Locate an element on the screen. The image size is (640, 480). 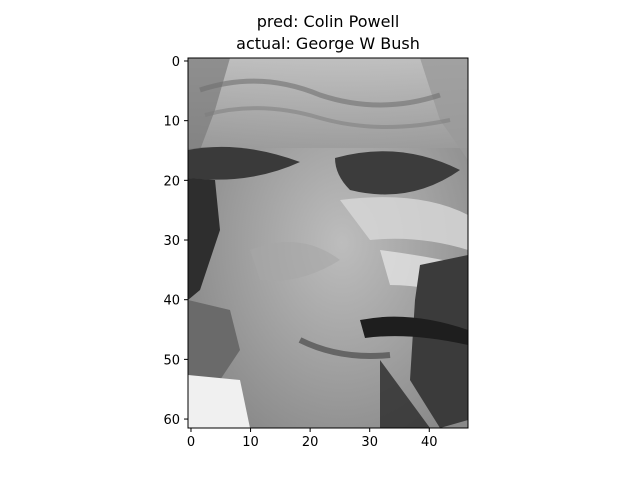
x-tick-label: 10 is located at coordinates (250, 442).